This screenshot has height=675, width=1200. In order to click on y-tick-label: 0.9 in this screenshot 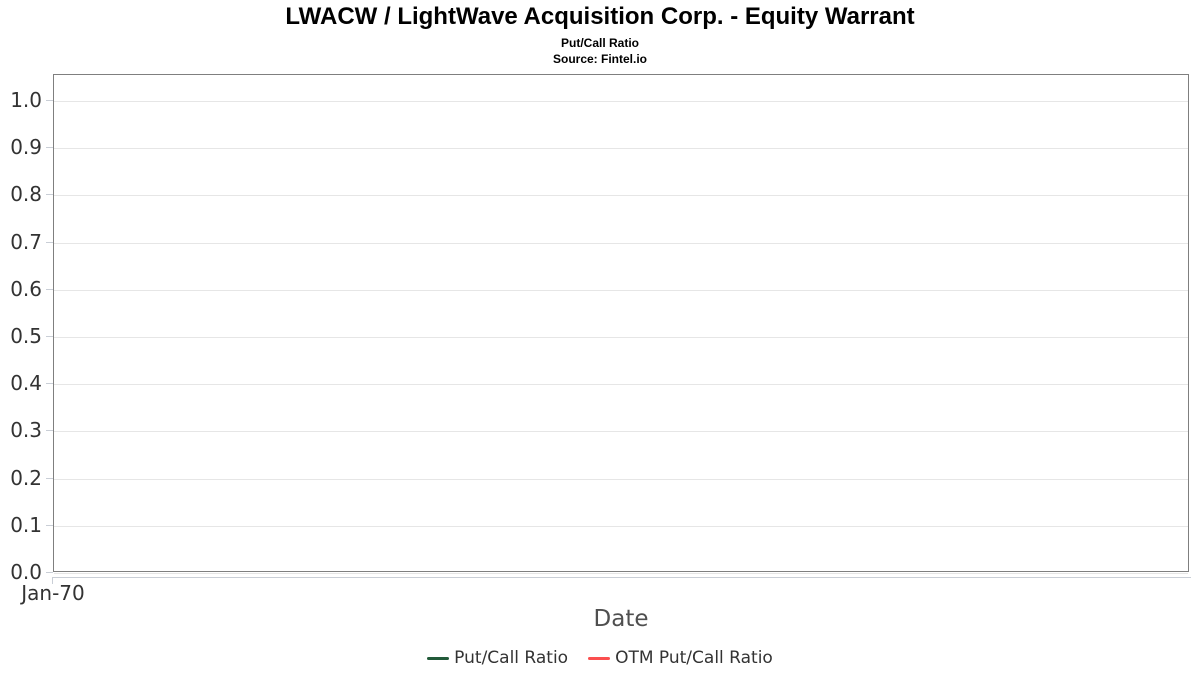, I will do `click(26, 147)`.